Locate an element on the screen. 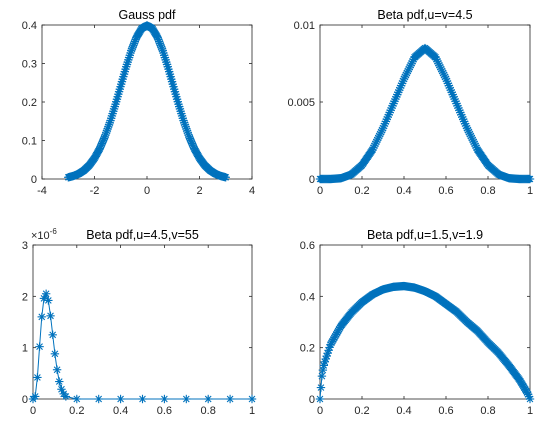 The image size is (550, 425). y-exponent-power: -6 is located at coordinates (54, 231).